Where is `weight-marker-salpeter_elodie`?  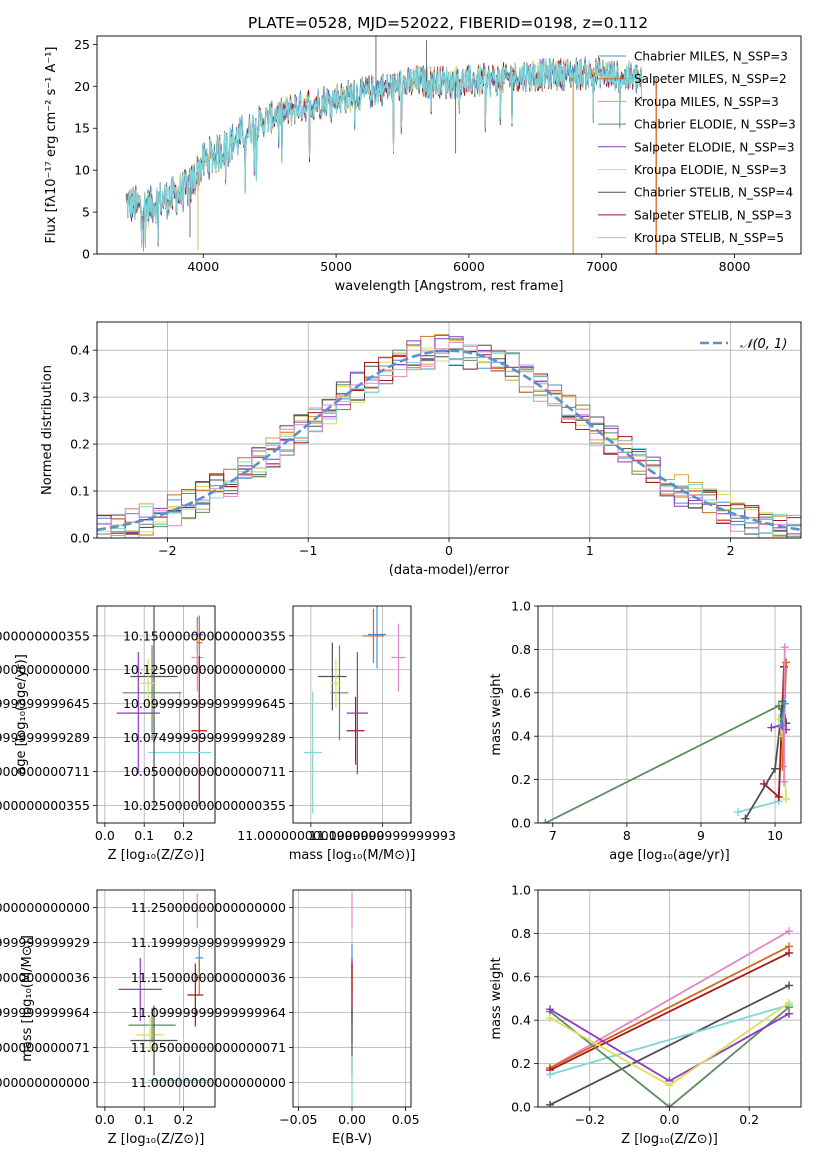
weight-marker-salpeter_elodie is located at coordinates (789, 1013).